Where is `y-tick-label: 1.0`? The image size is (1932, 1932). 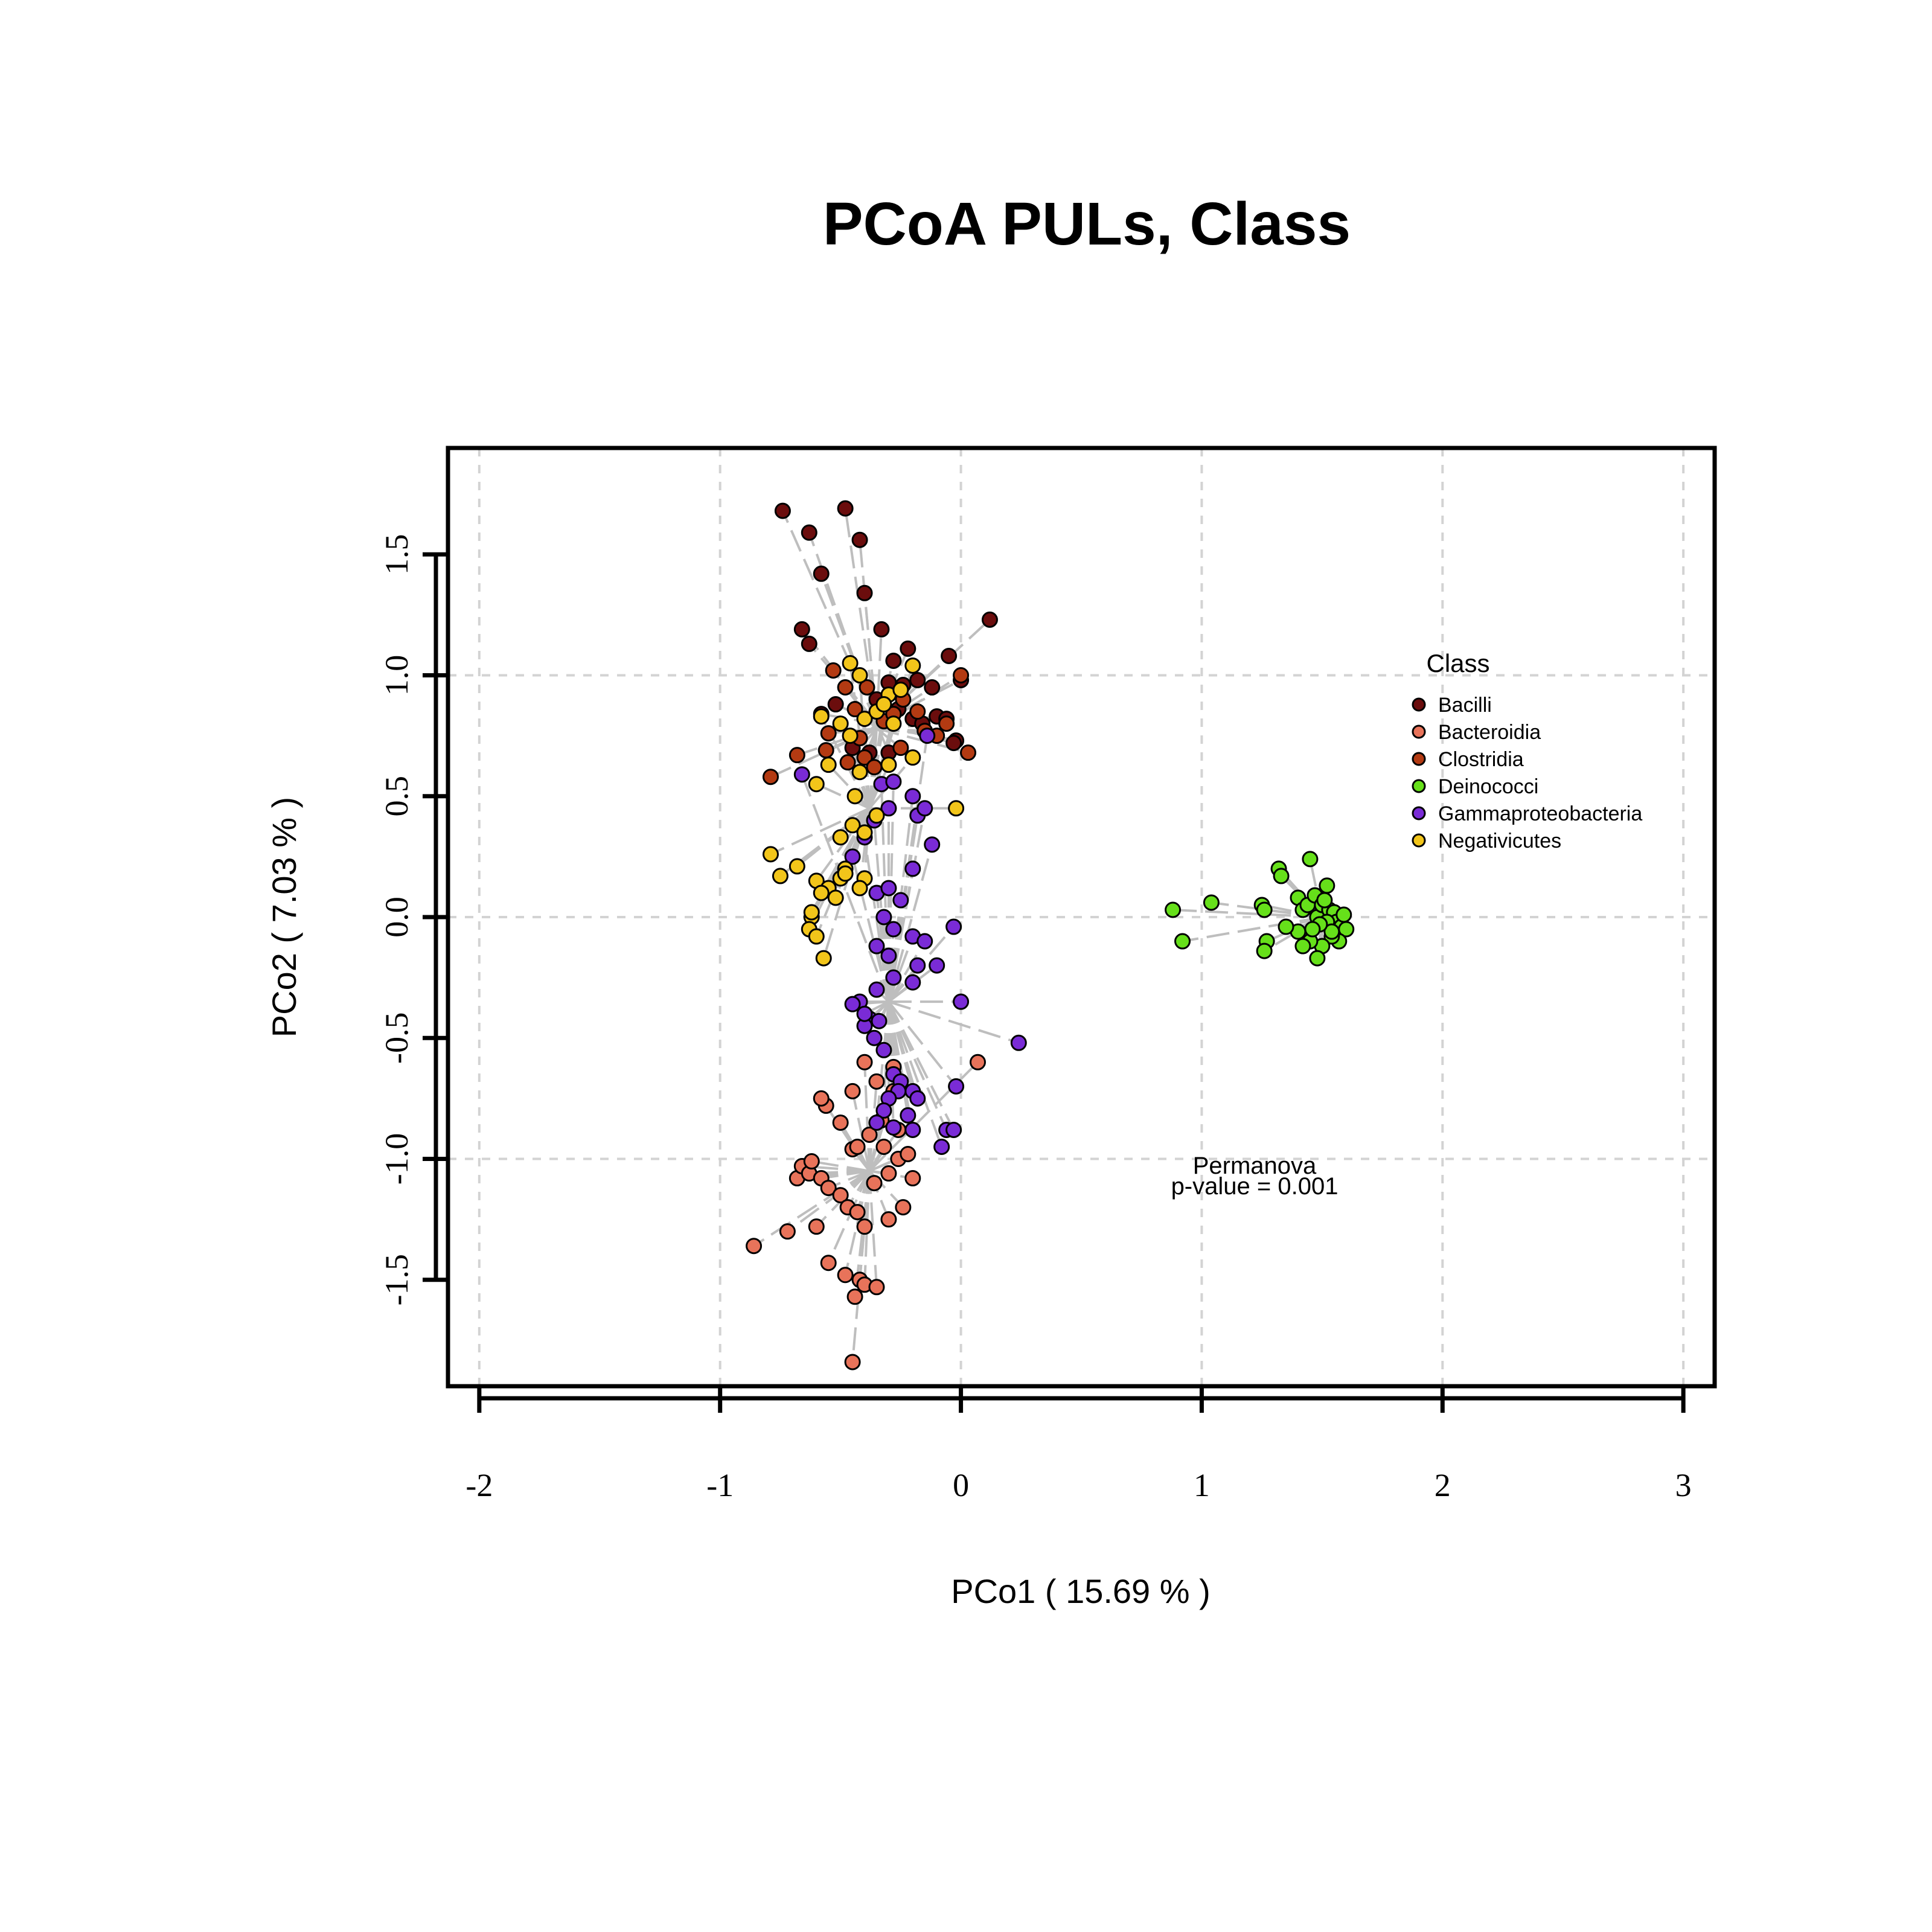
y-tick-label: 1.0 is located at coordinates (397, 675).